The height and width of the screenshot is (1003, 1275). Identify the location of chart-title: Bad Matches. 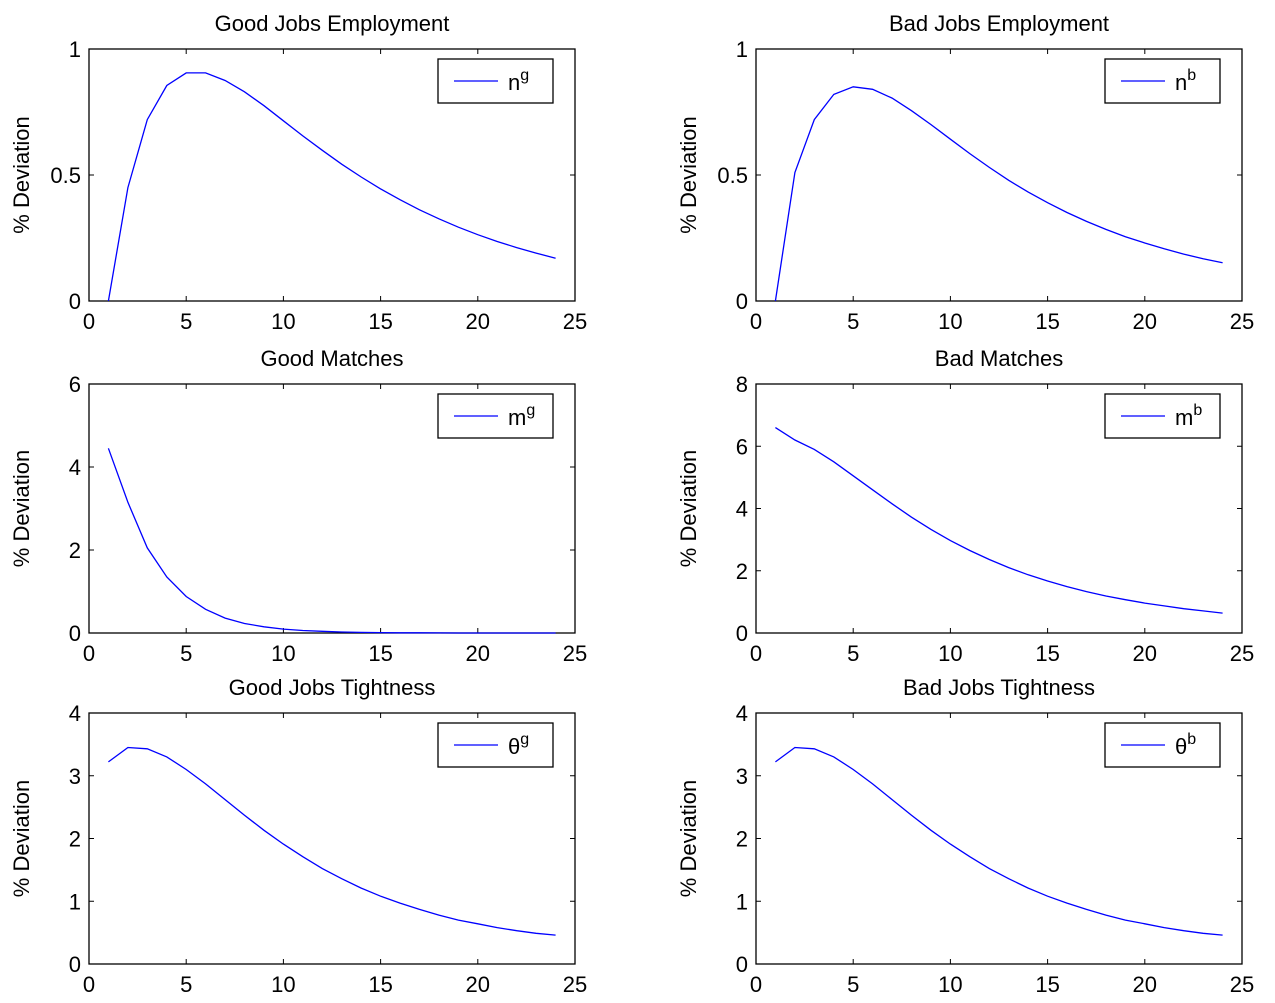
(999, 358).